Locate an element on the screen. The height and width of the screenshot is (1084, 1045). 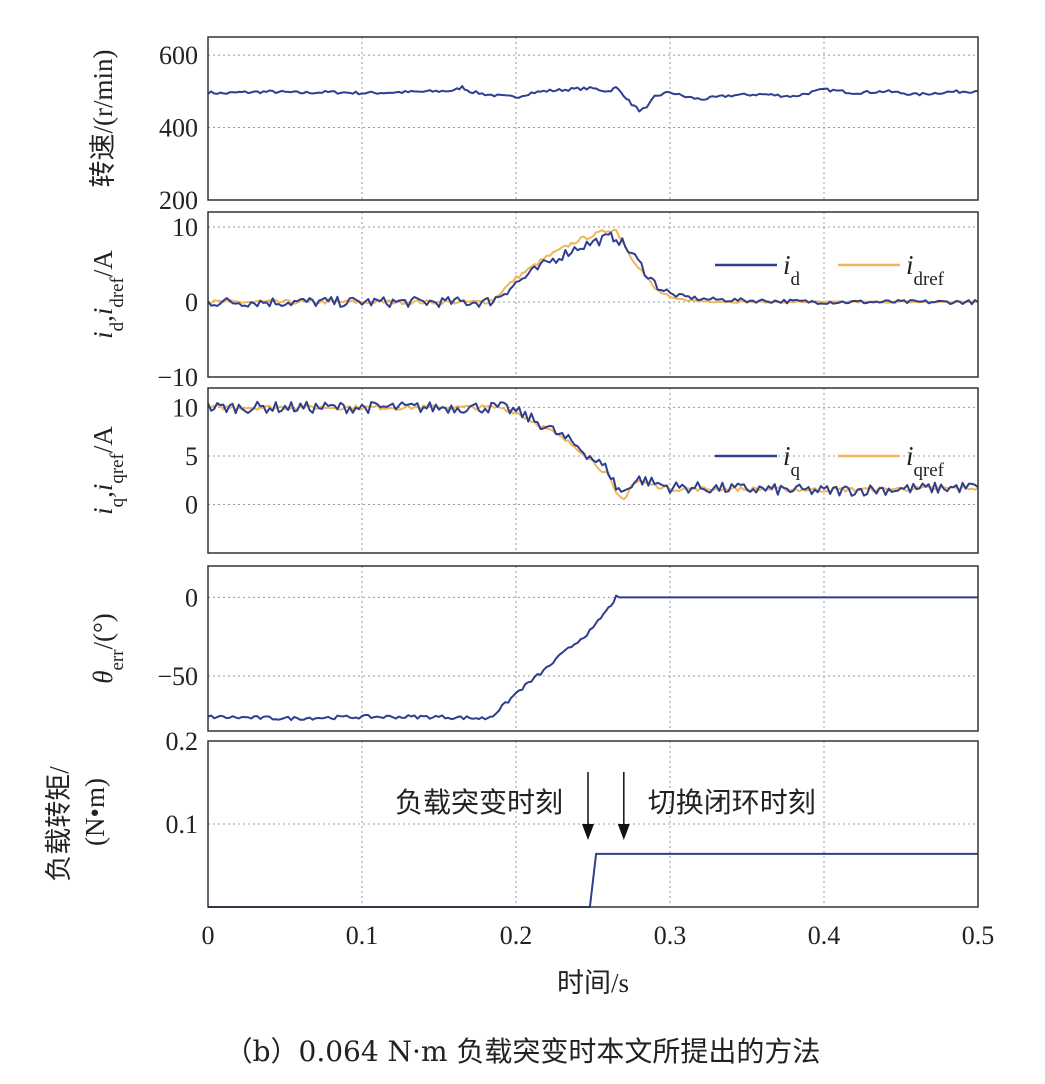
legend-entry: iq is located at coordinates (792, 461).